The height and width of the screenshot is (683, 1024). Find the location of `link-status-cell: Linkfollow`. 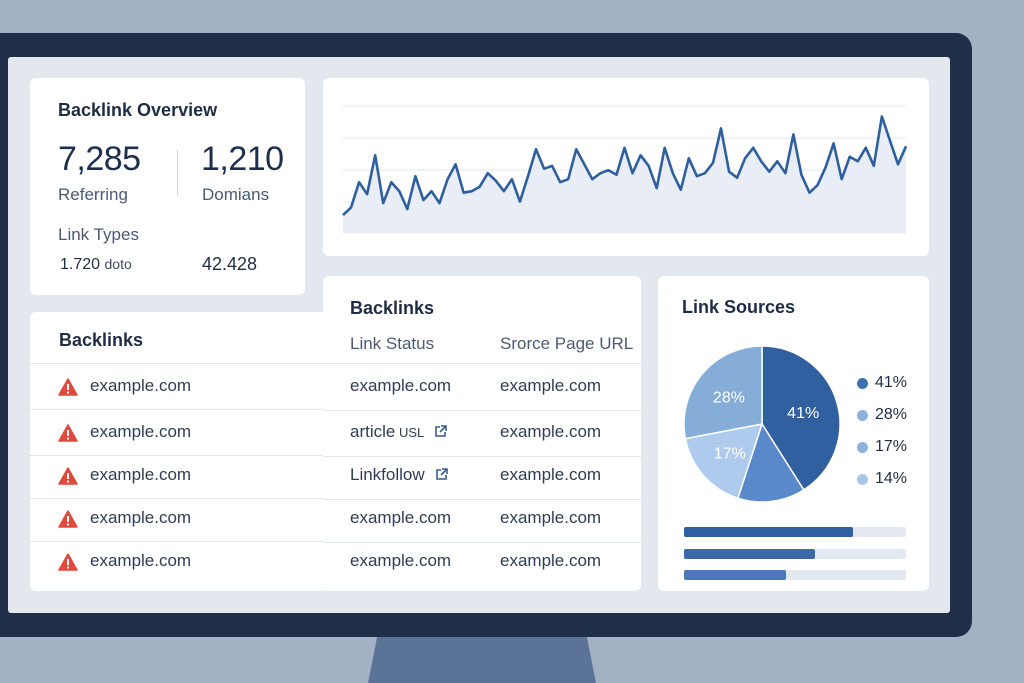

link-status-cell: Linkfollow is located at coordinates (399, 475).